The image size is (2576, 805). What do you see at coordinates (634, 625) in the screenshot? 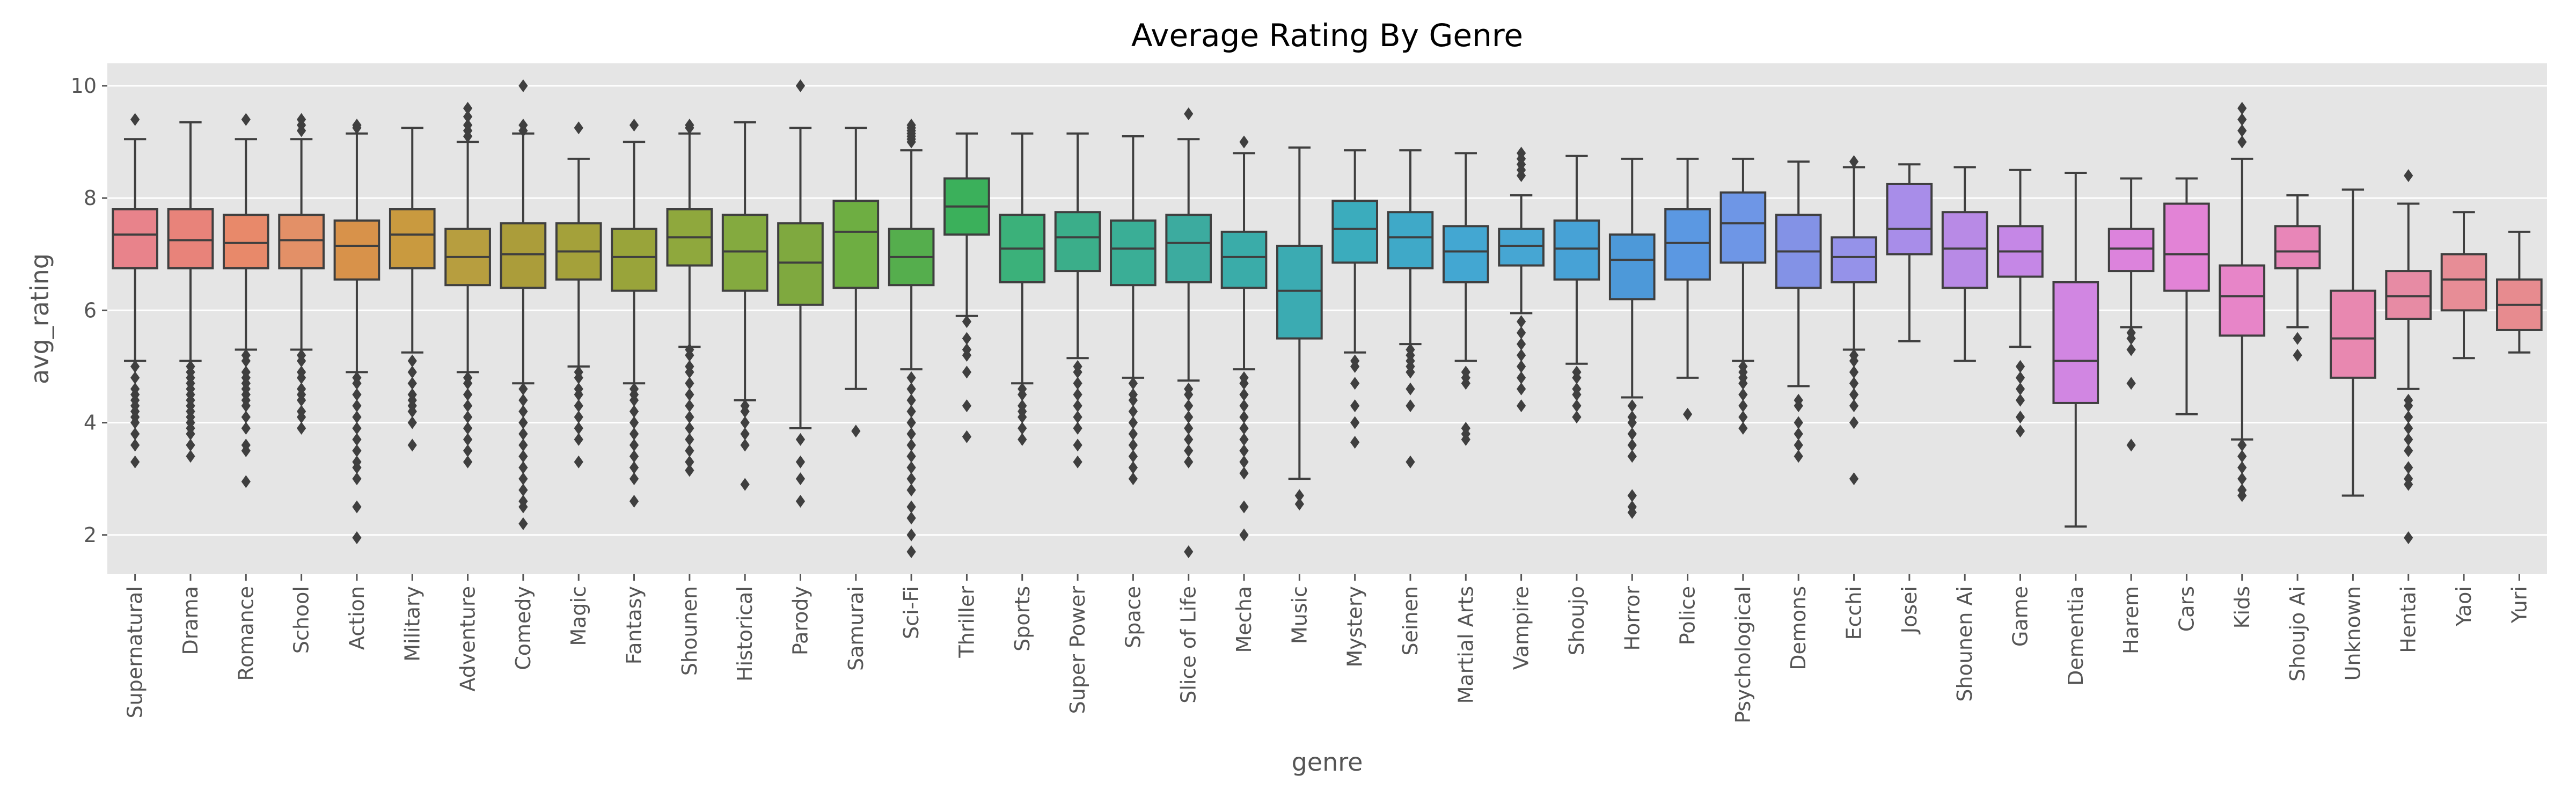
I see `x-tick-label: Fantasy` at bounding box center [634, 625].